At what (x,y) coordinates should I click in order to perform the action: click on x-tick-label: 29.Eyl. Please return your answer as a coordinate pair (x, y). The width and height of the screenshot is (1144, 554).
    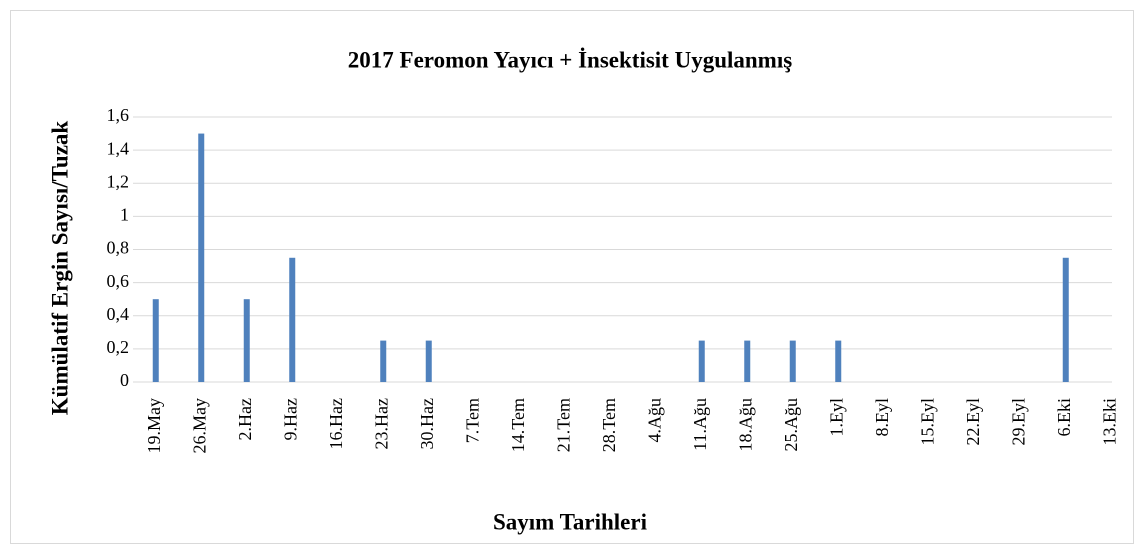
    Looking at the image, I should click on (1018, 422).